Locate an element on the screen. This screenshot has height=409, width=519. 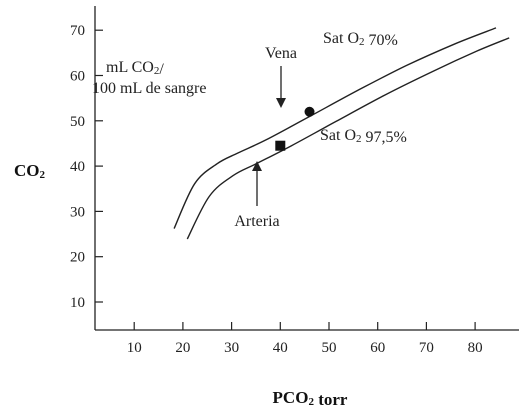
y-tick-label: 30 is located at coordinates (77, 212).